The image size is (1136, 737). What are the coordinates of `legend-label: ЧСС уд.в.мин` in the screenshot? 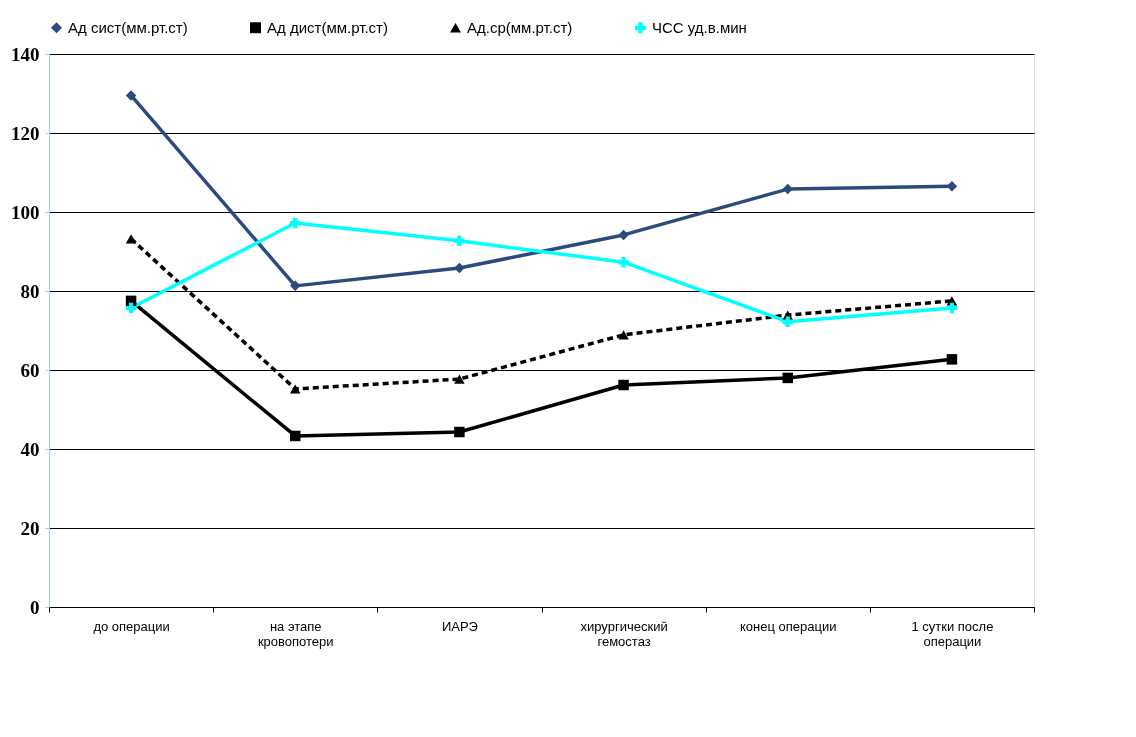 It's located at (699, 27).